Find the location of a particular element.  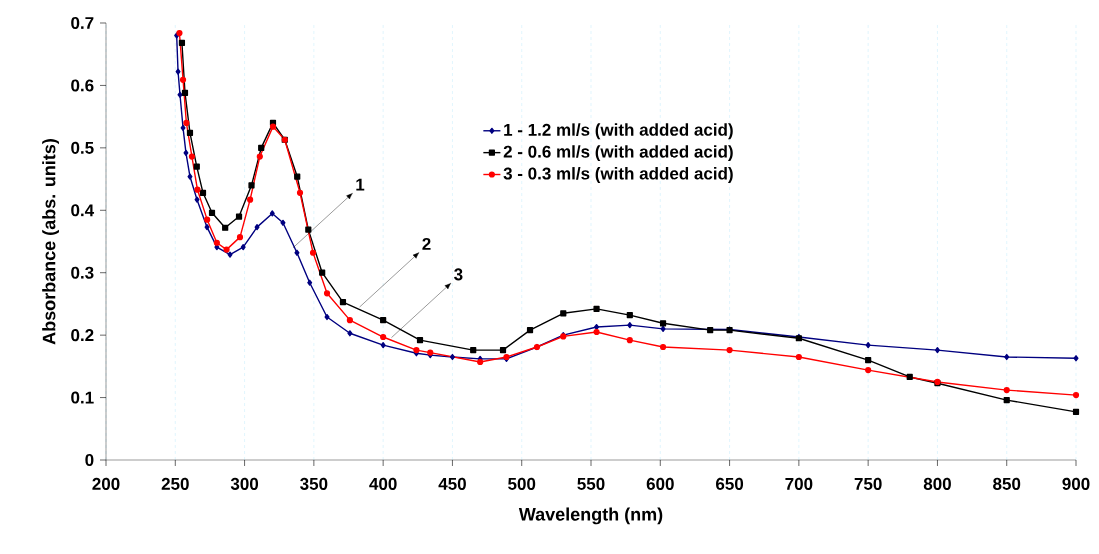

x-tick-label: 850 is located at coordinates (1007, 483).